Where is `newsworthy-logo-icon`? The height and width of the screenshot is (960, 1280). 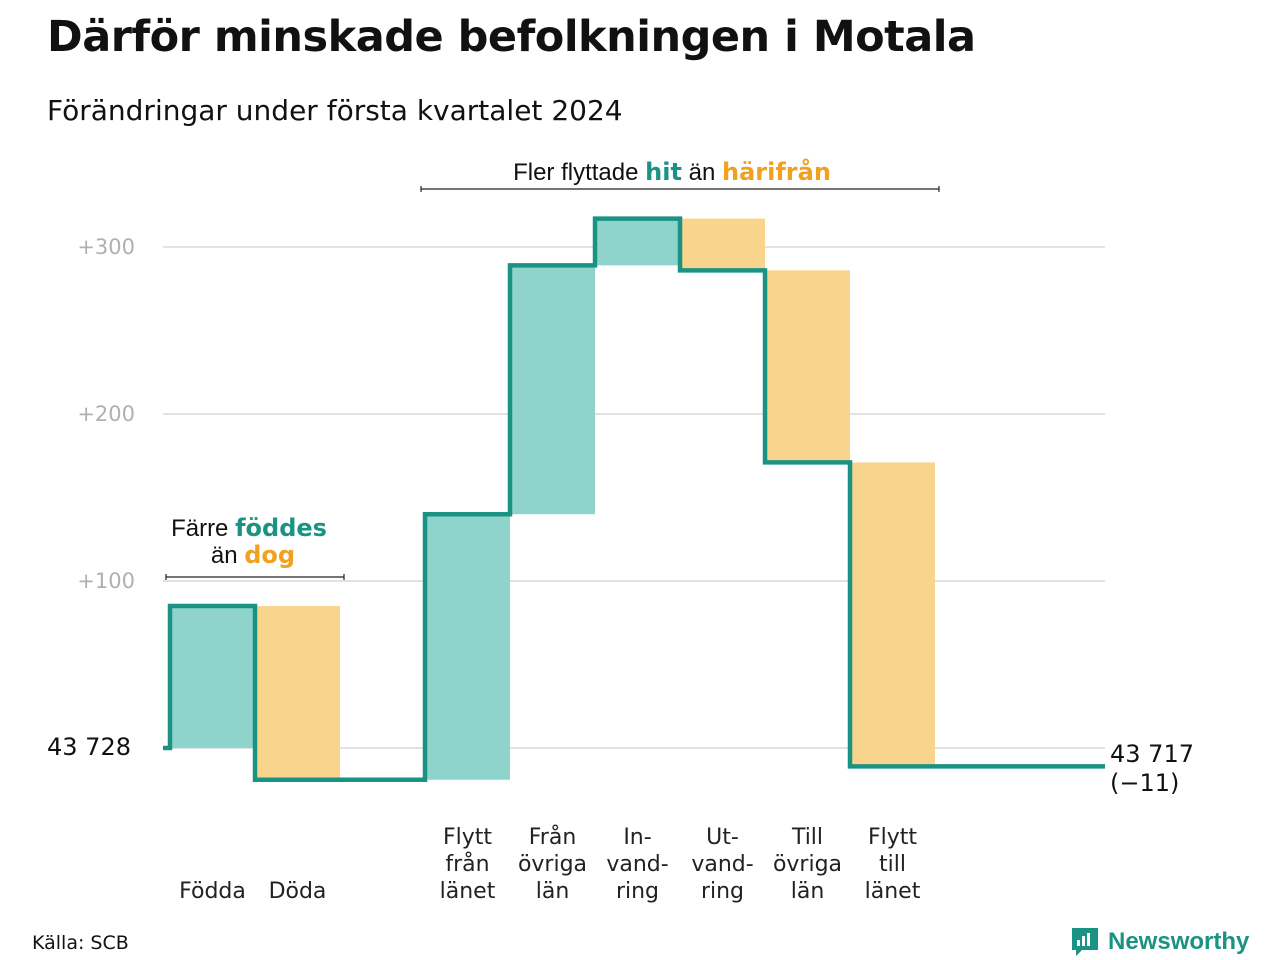
newsworthy-logo-icon is located at coordinates (1085, 942).